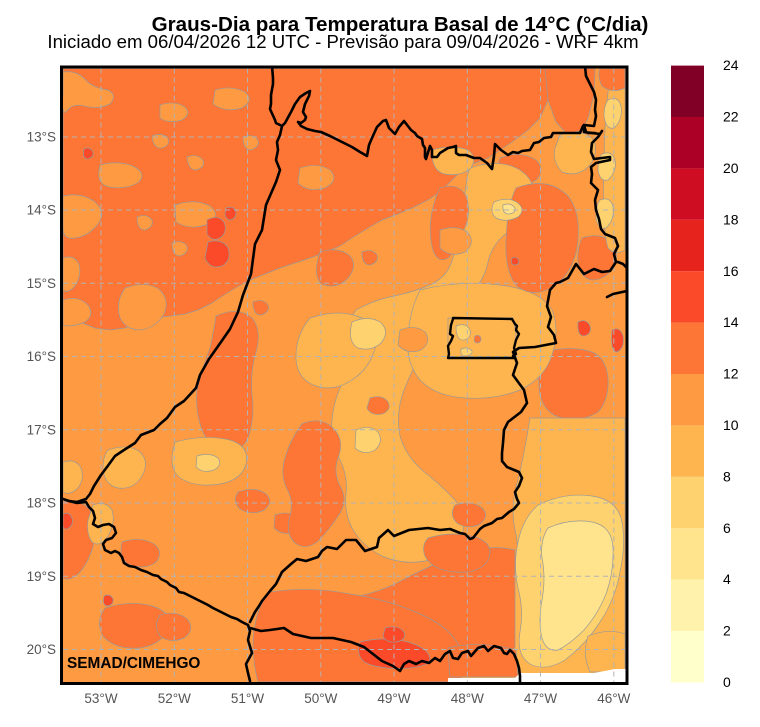 The width and height of the screenshot is (760, 727). I want to click on svg-text: 51°W, so click(247, 698).